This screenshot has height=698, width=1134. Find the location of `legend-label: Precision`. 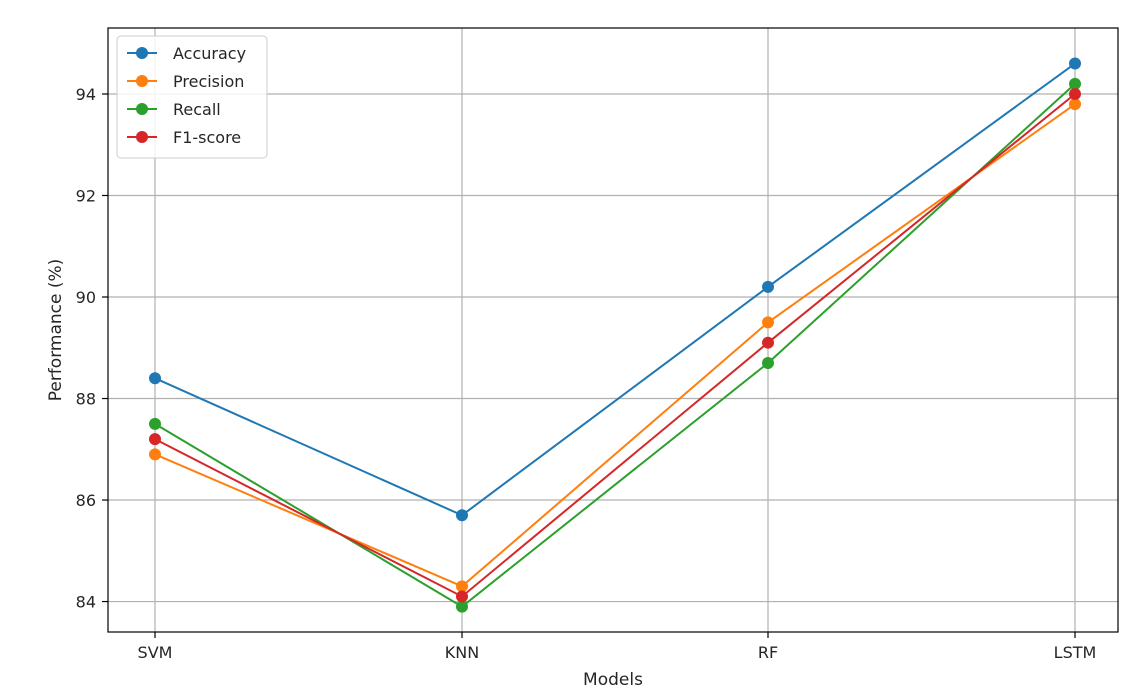

legend-label: Precision is located at coordinates (208, 81).